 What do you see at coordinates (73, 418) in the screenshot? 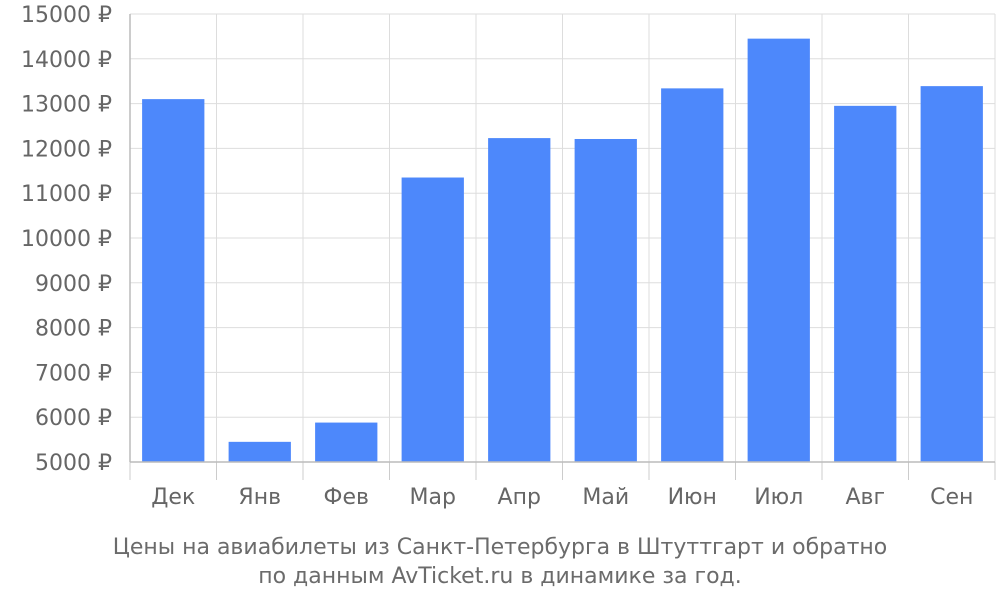
I see `y-tick-label: 6000 ₽` at bounding box center [73, 418].